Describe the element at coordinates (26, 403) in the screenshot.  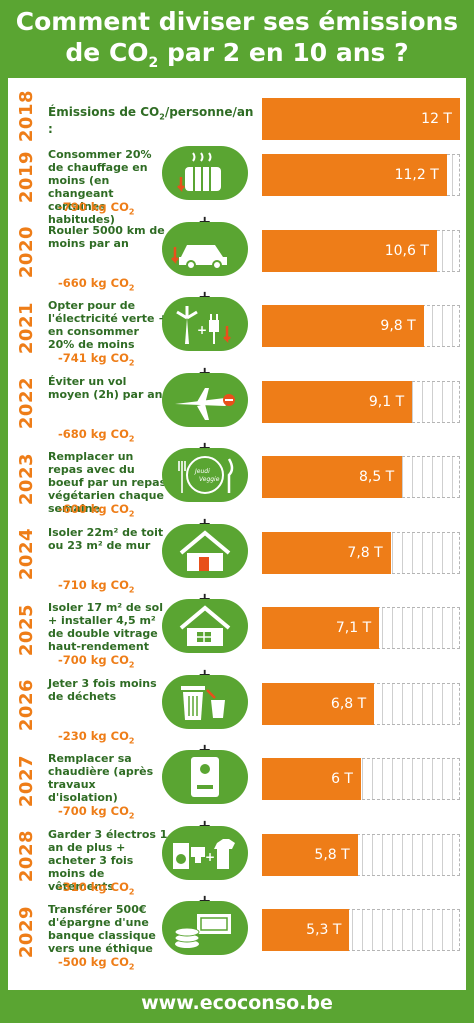
I see `year-label: 2022` at that location.